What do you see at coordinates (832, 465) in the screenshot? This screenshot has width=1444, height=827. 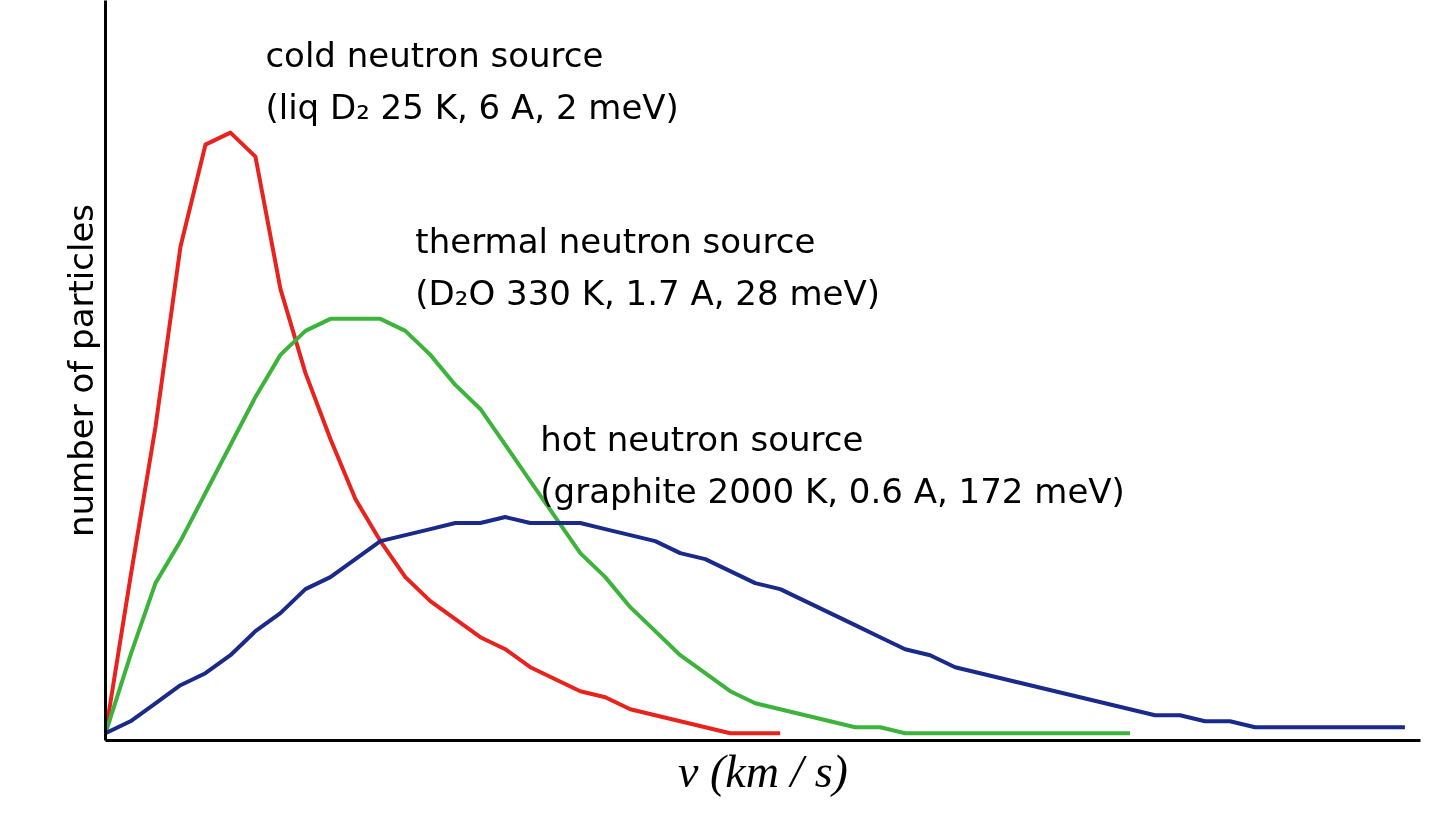 I see `series-label: hot neutron source (graphite 2000 K, 0.6 A, 172 meV)` at bounding box center [832, 465].